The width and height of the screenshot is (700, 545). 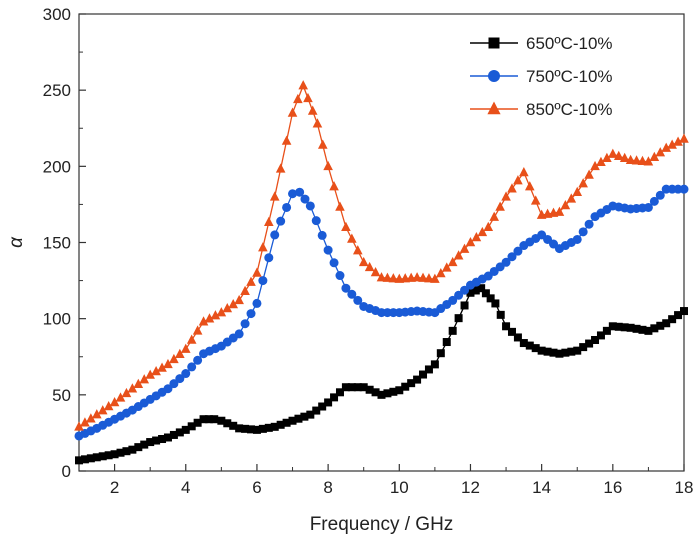 What do you see at coordinates (399, 487) in the screenshot?
I see `x-tick-label: 10` at bounding box center [399, 487].